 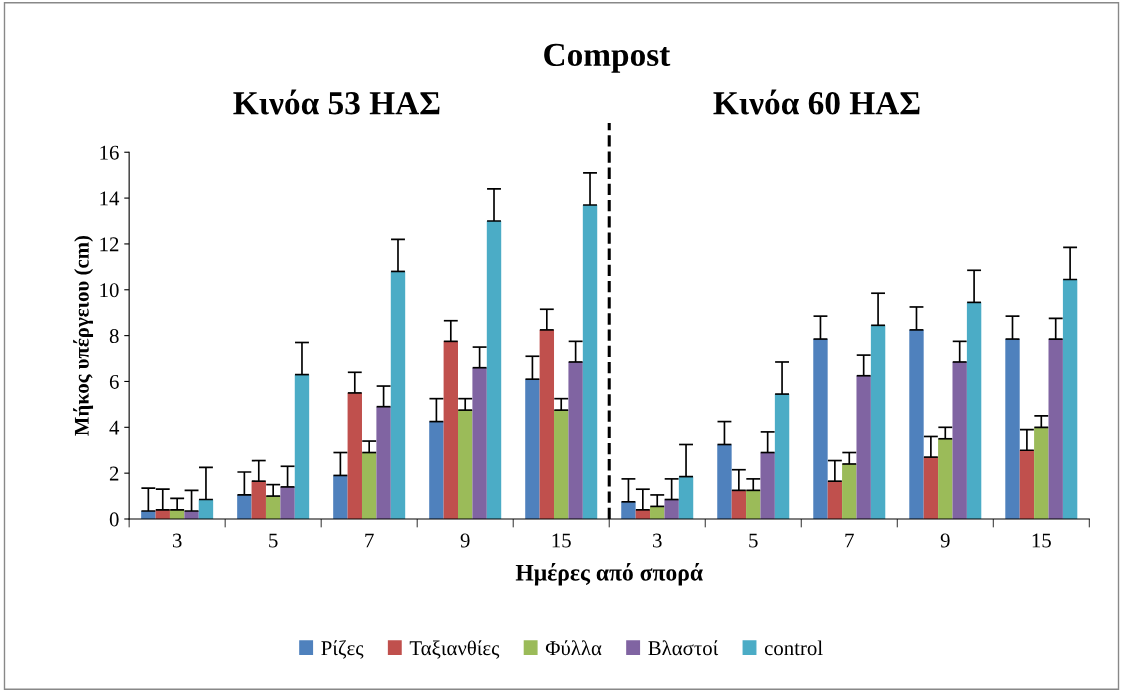 What do you see at coordinates (109, 290) in the screenshot?
I see `y-tick-label: 10` at bounding box center [109, 290].